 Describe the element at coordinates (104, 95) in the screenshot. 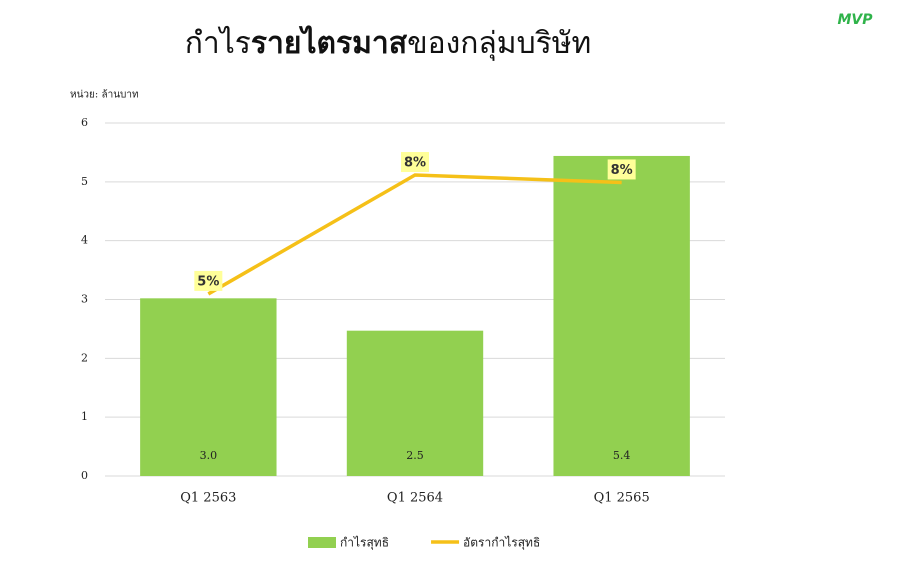

I see `unit-label: หน่วย: ล้านบาท` at that location.